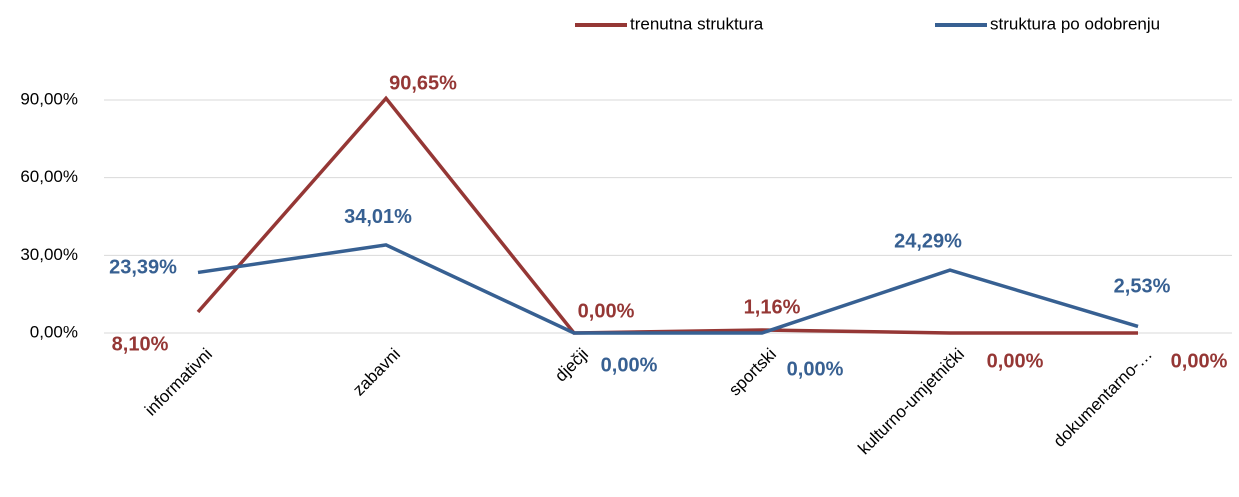 This screenshot has height=497, width=1239. Describe the element at coordinates (423, 84) in the screenshot. I see `data-label: 90,65%` at that location.